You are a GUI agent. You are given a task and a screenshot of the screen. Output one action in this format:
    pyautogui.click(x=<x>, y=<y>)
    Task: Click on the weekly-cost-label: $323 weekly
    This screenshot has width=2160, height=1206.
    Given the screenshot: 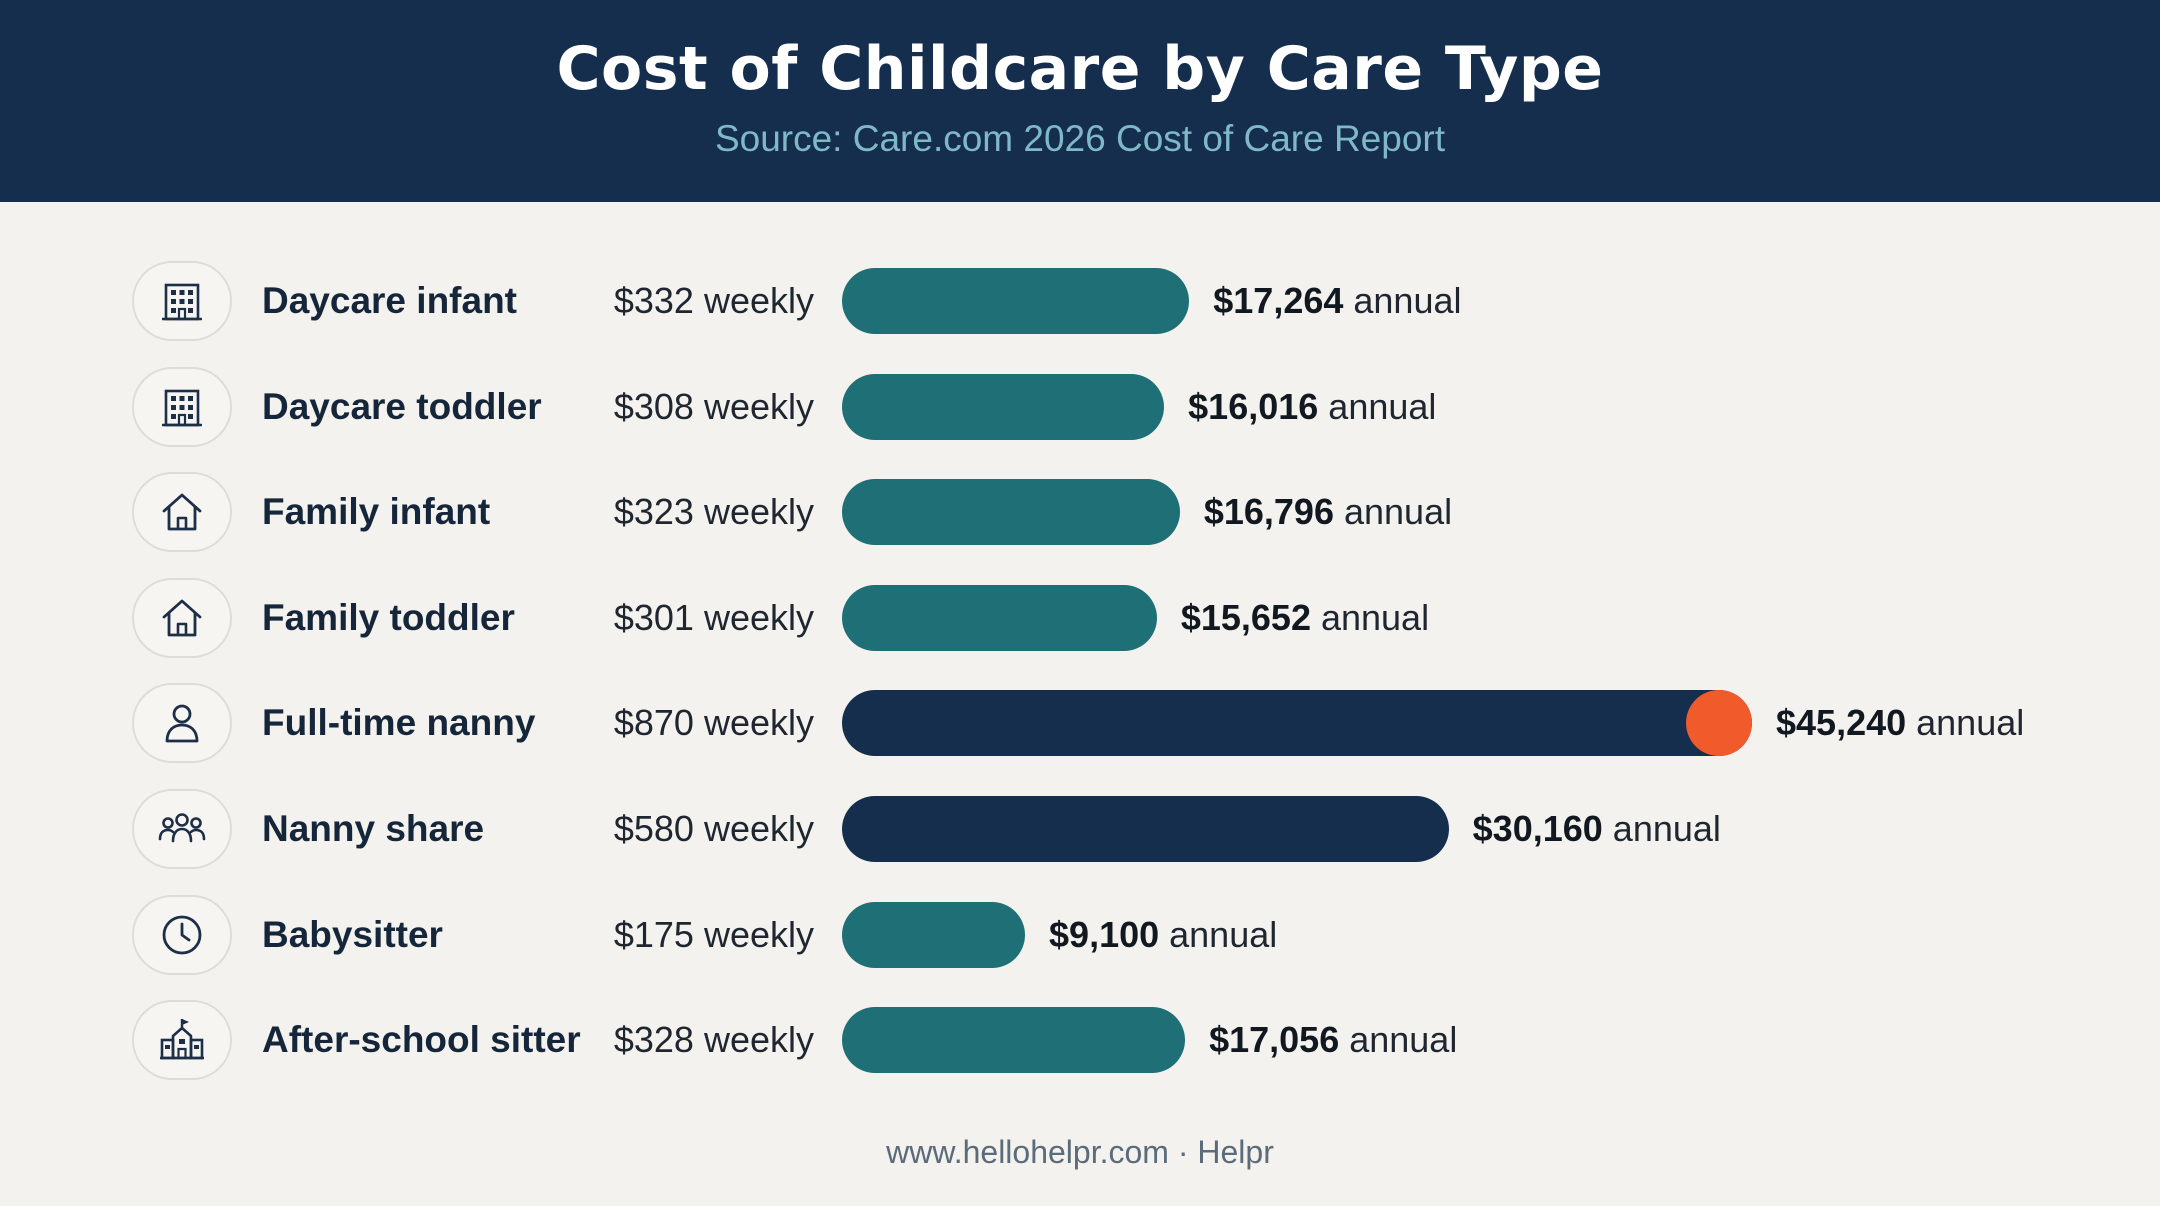 What is the action you would take?
    pyautogui.click(x=713, y=512)
    